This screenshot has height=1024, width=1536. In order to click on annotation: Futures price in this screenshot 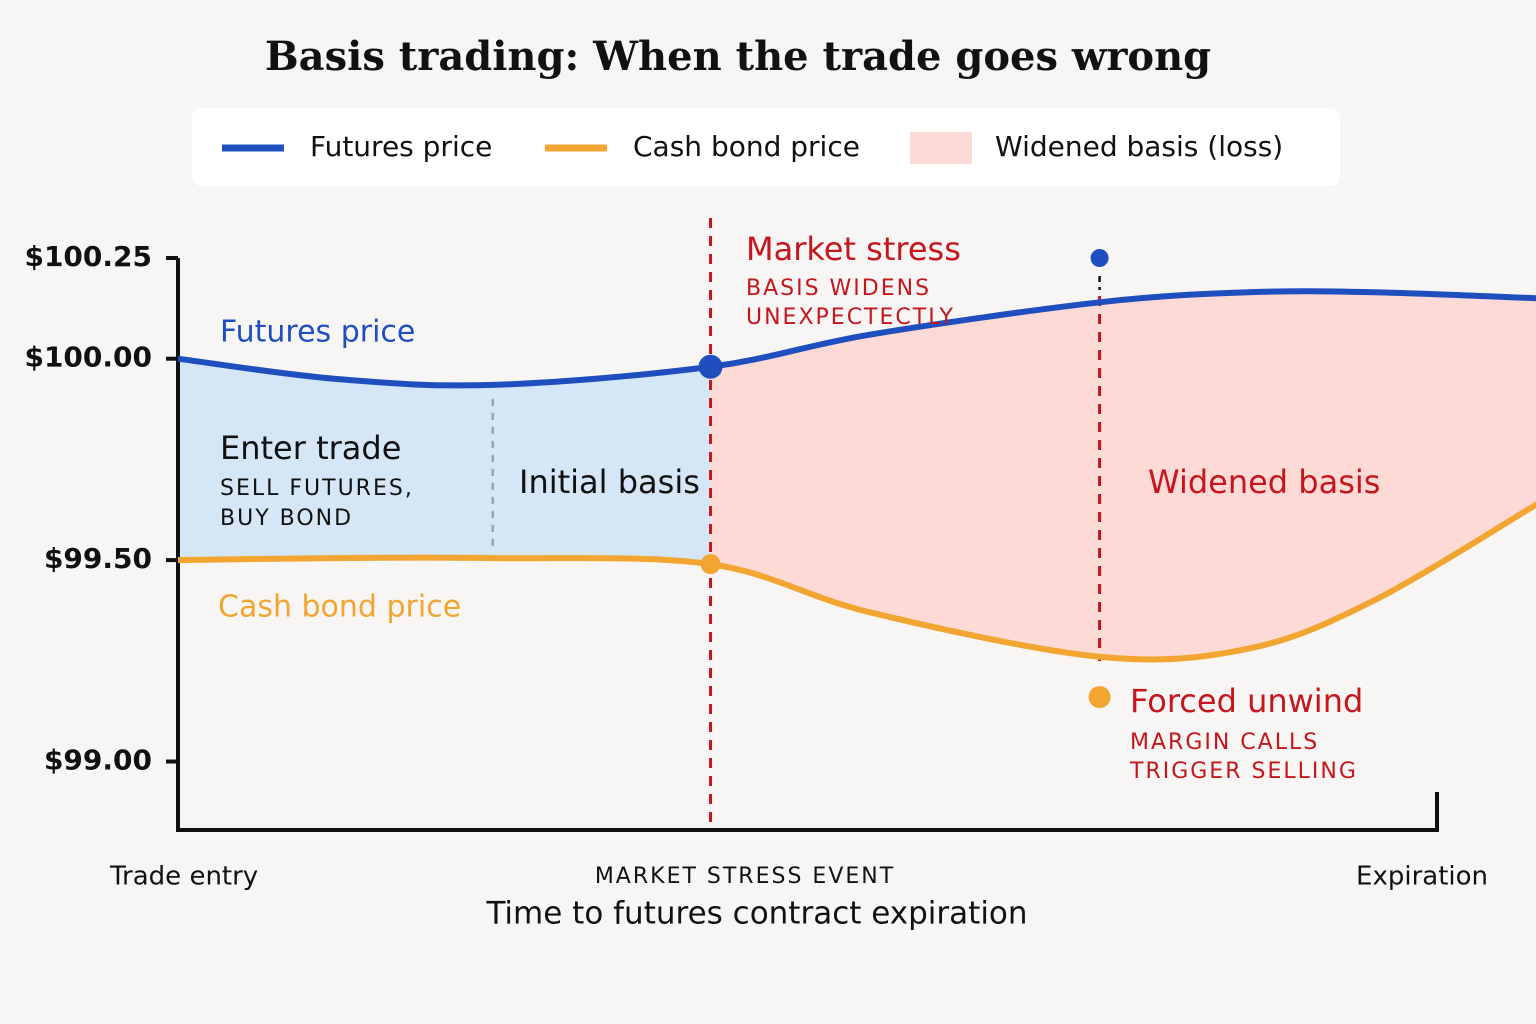, I will do `click(317, 332)`.